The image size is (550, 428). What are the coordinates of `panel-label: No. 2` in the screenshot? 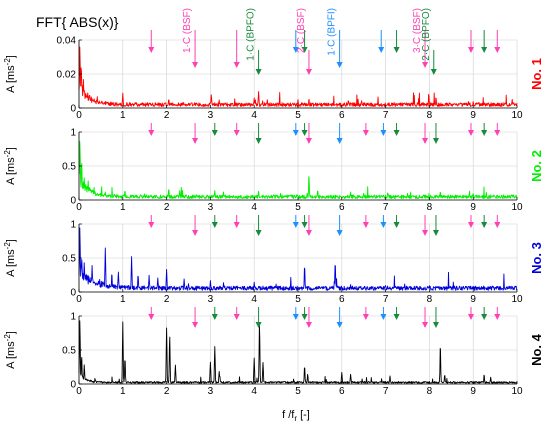 It's located at (536, 166).